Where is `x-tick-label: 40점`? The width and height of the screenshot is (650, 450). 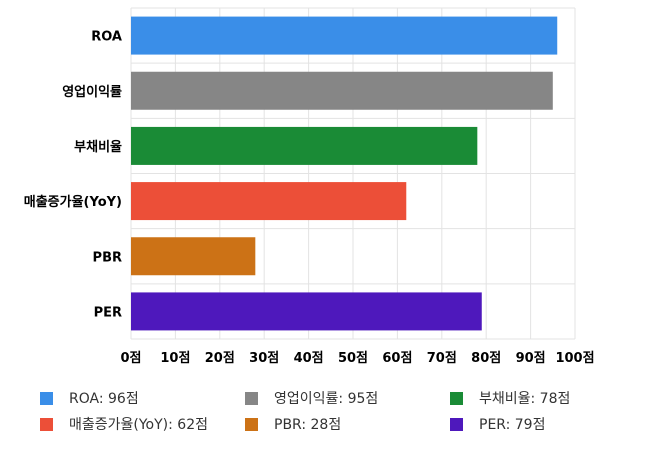
x-tick-label: 40점 is located at coordinates (309, 358).